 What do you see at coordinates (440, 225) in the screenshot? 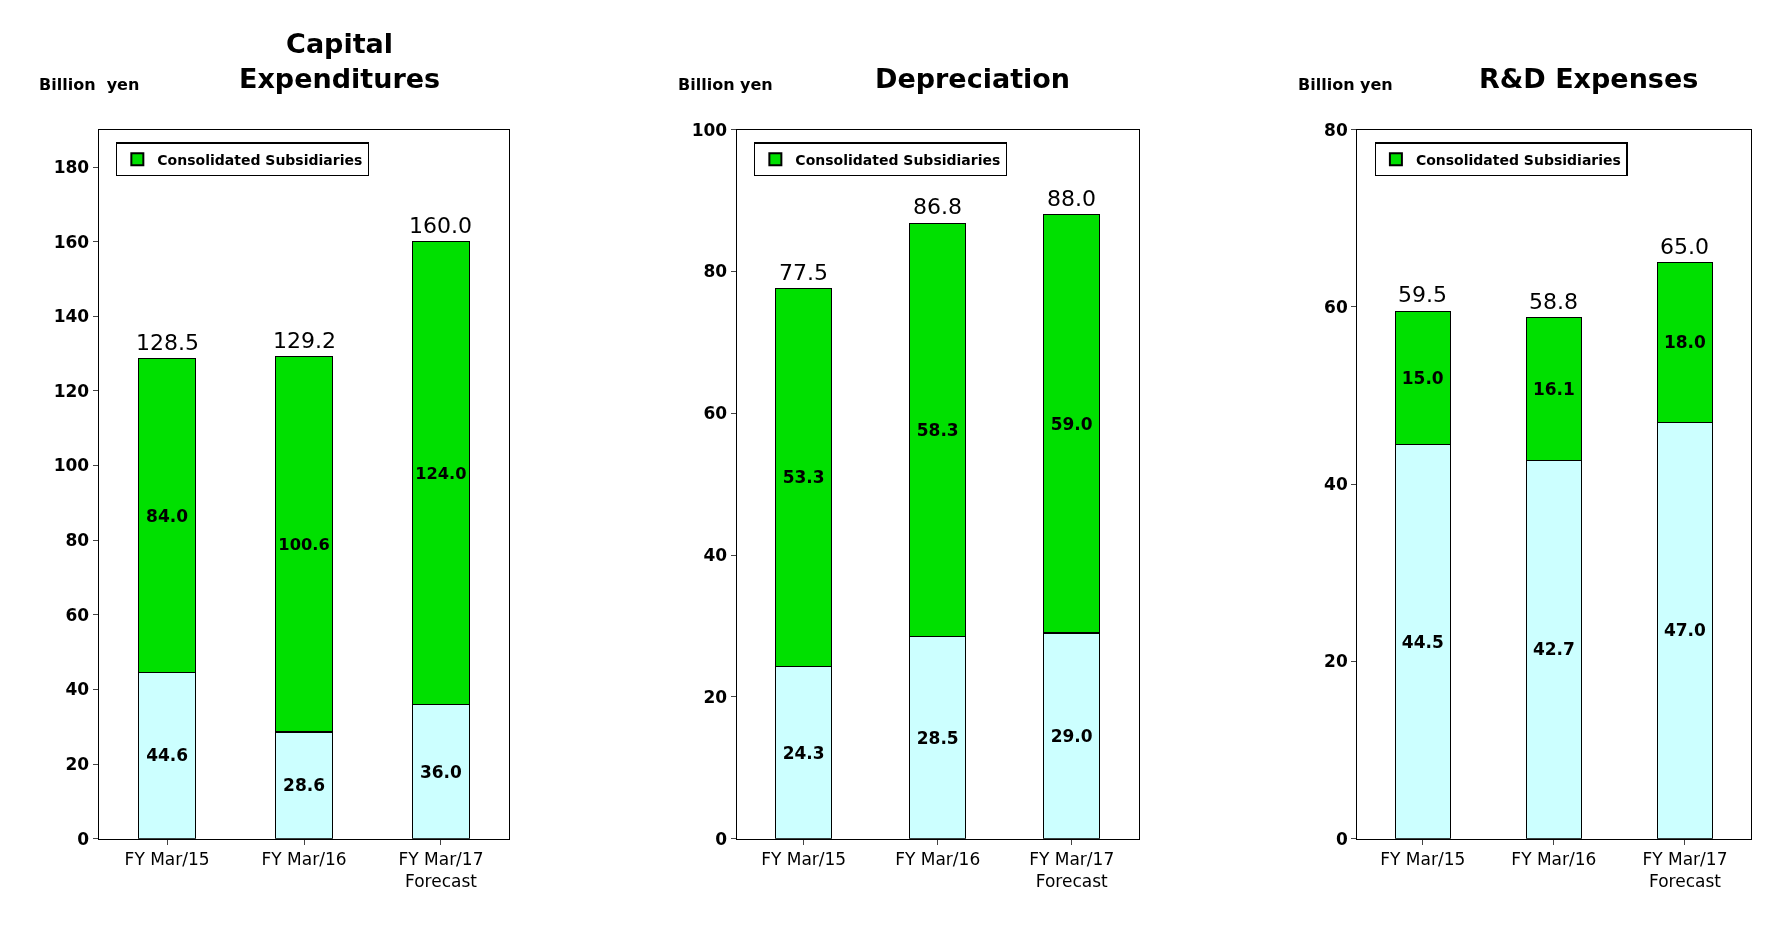
I see `total-label: 160.0` at bounding box center [440, 225].